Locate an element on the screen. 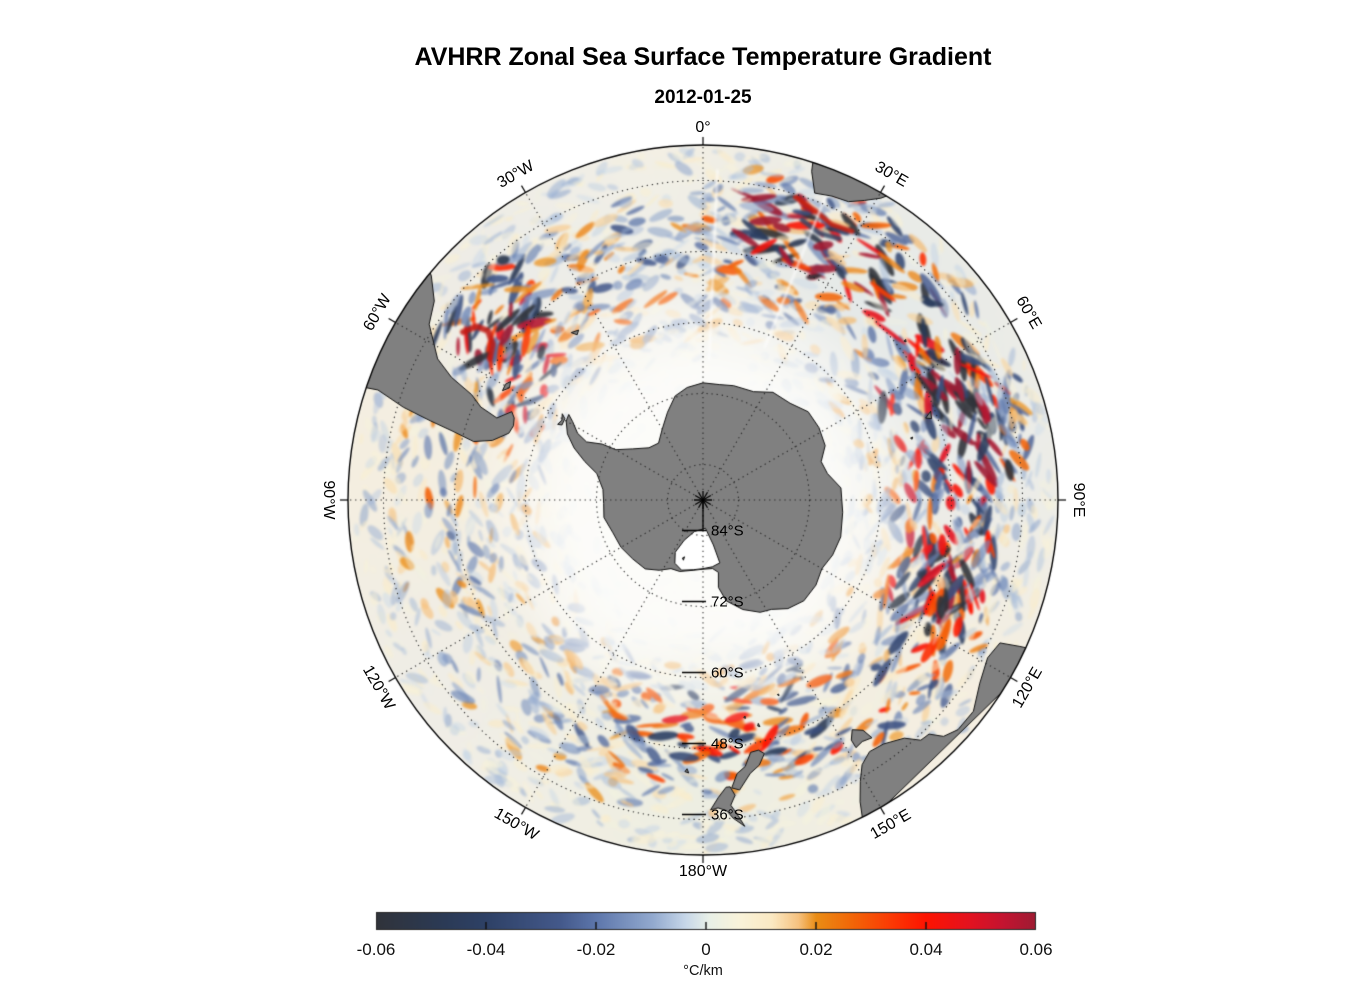 This screenshot has height=1000, width=1356. colorbar-tick-label: 0.02 is located at coordinates (816, 949).